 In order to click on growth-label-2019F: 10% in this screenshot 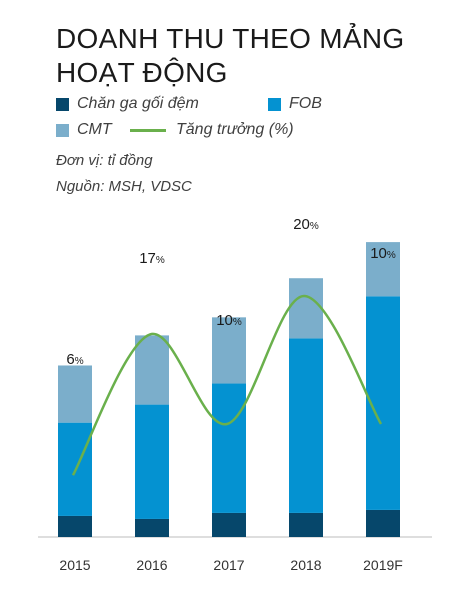, I will do `click(383, 253)`.